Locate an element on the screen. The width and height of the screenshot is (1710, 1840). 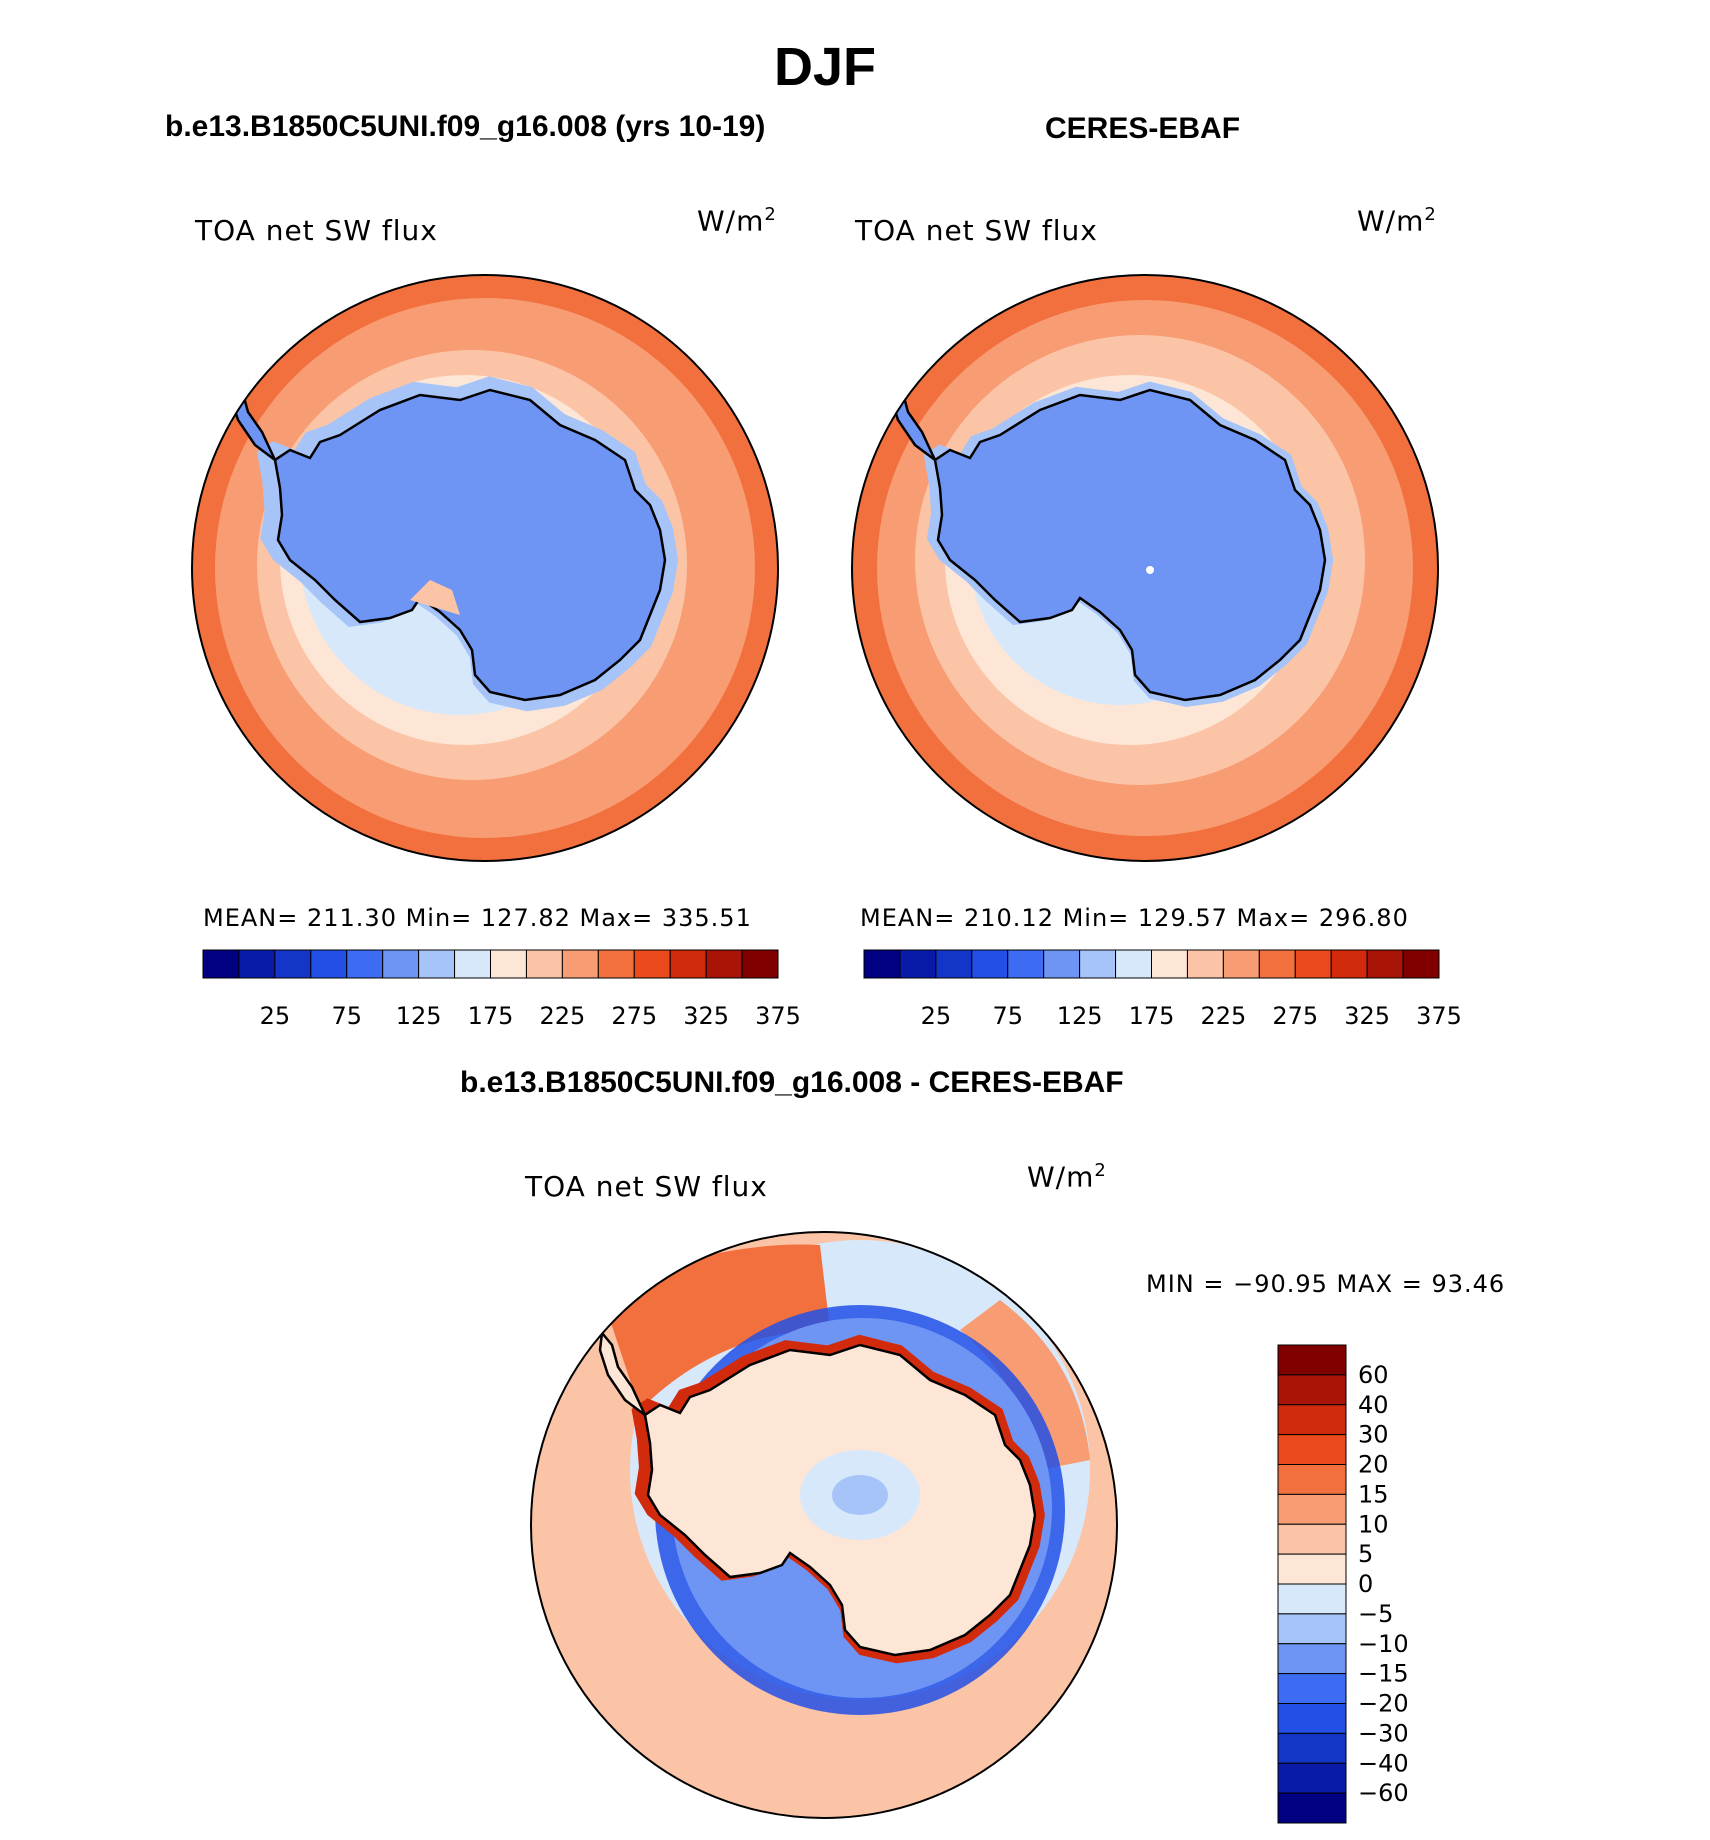
panel-diff-variable-label: TOA net SW flux is located at coordinates (646, 1186).